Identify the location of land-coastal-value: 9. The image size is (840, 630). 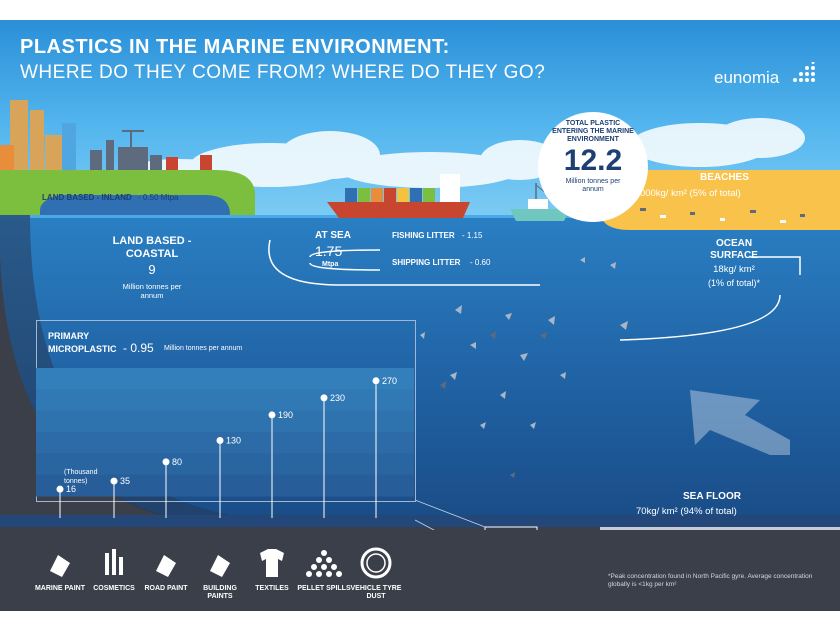
(152, 269).